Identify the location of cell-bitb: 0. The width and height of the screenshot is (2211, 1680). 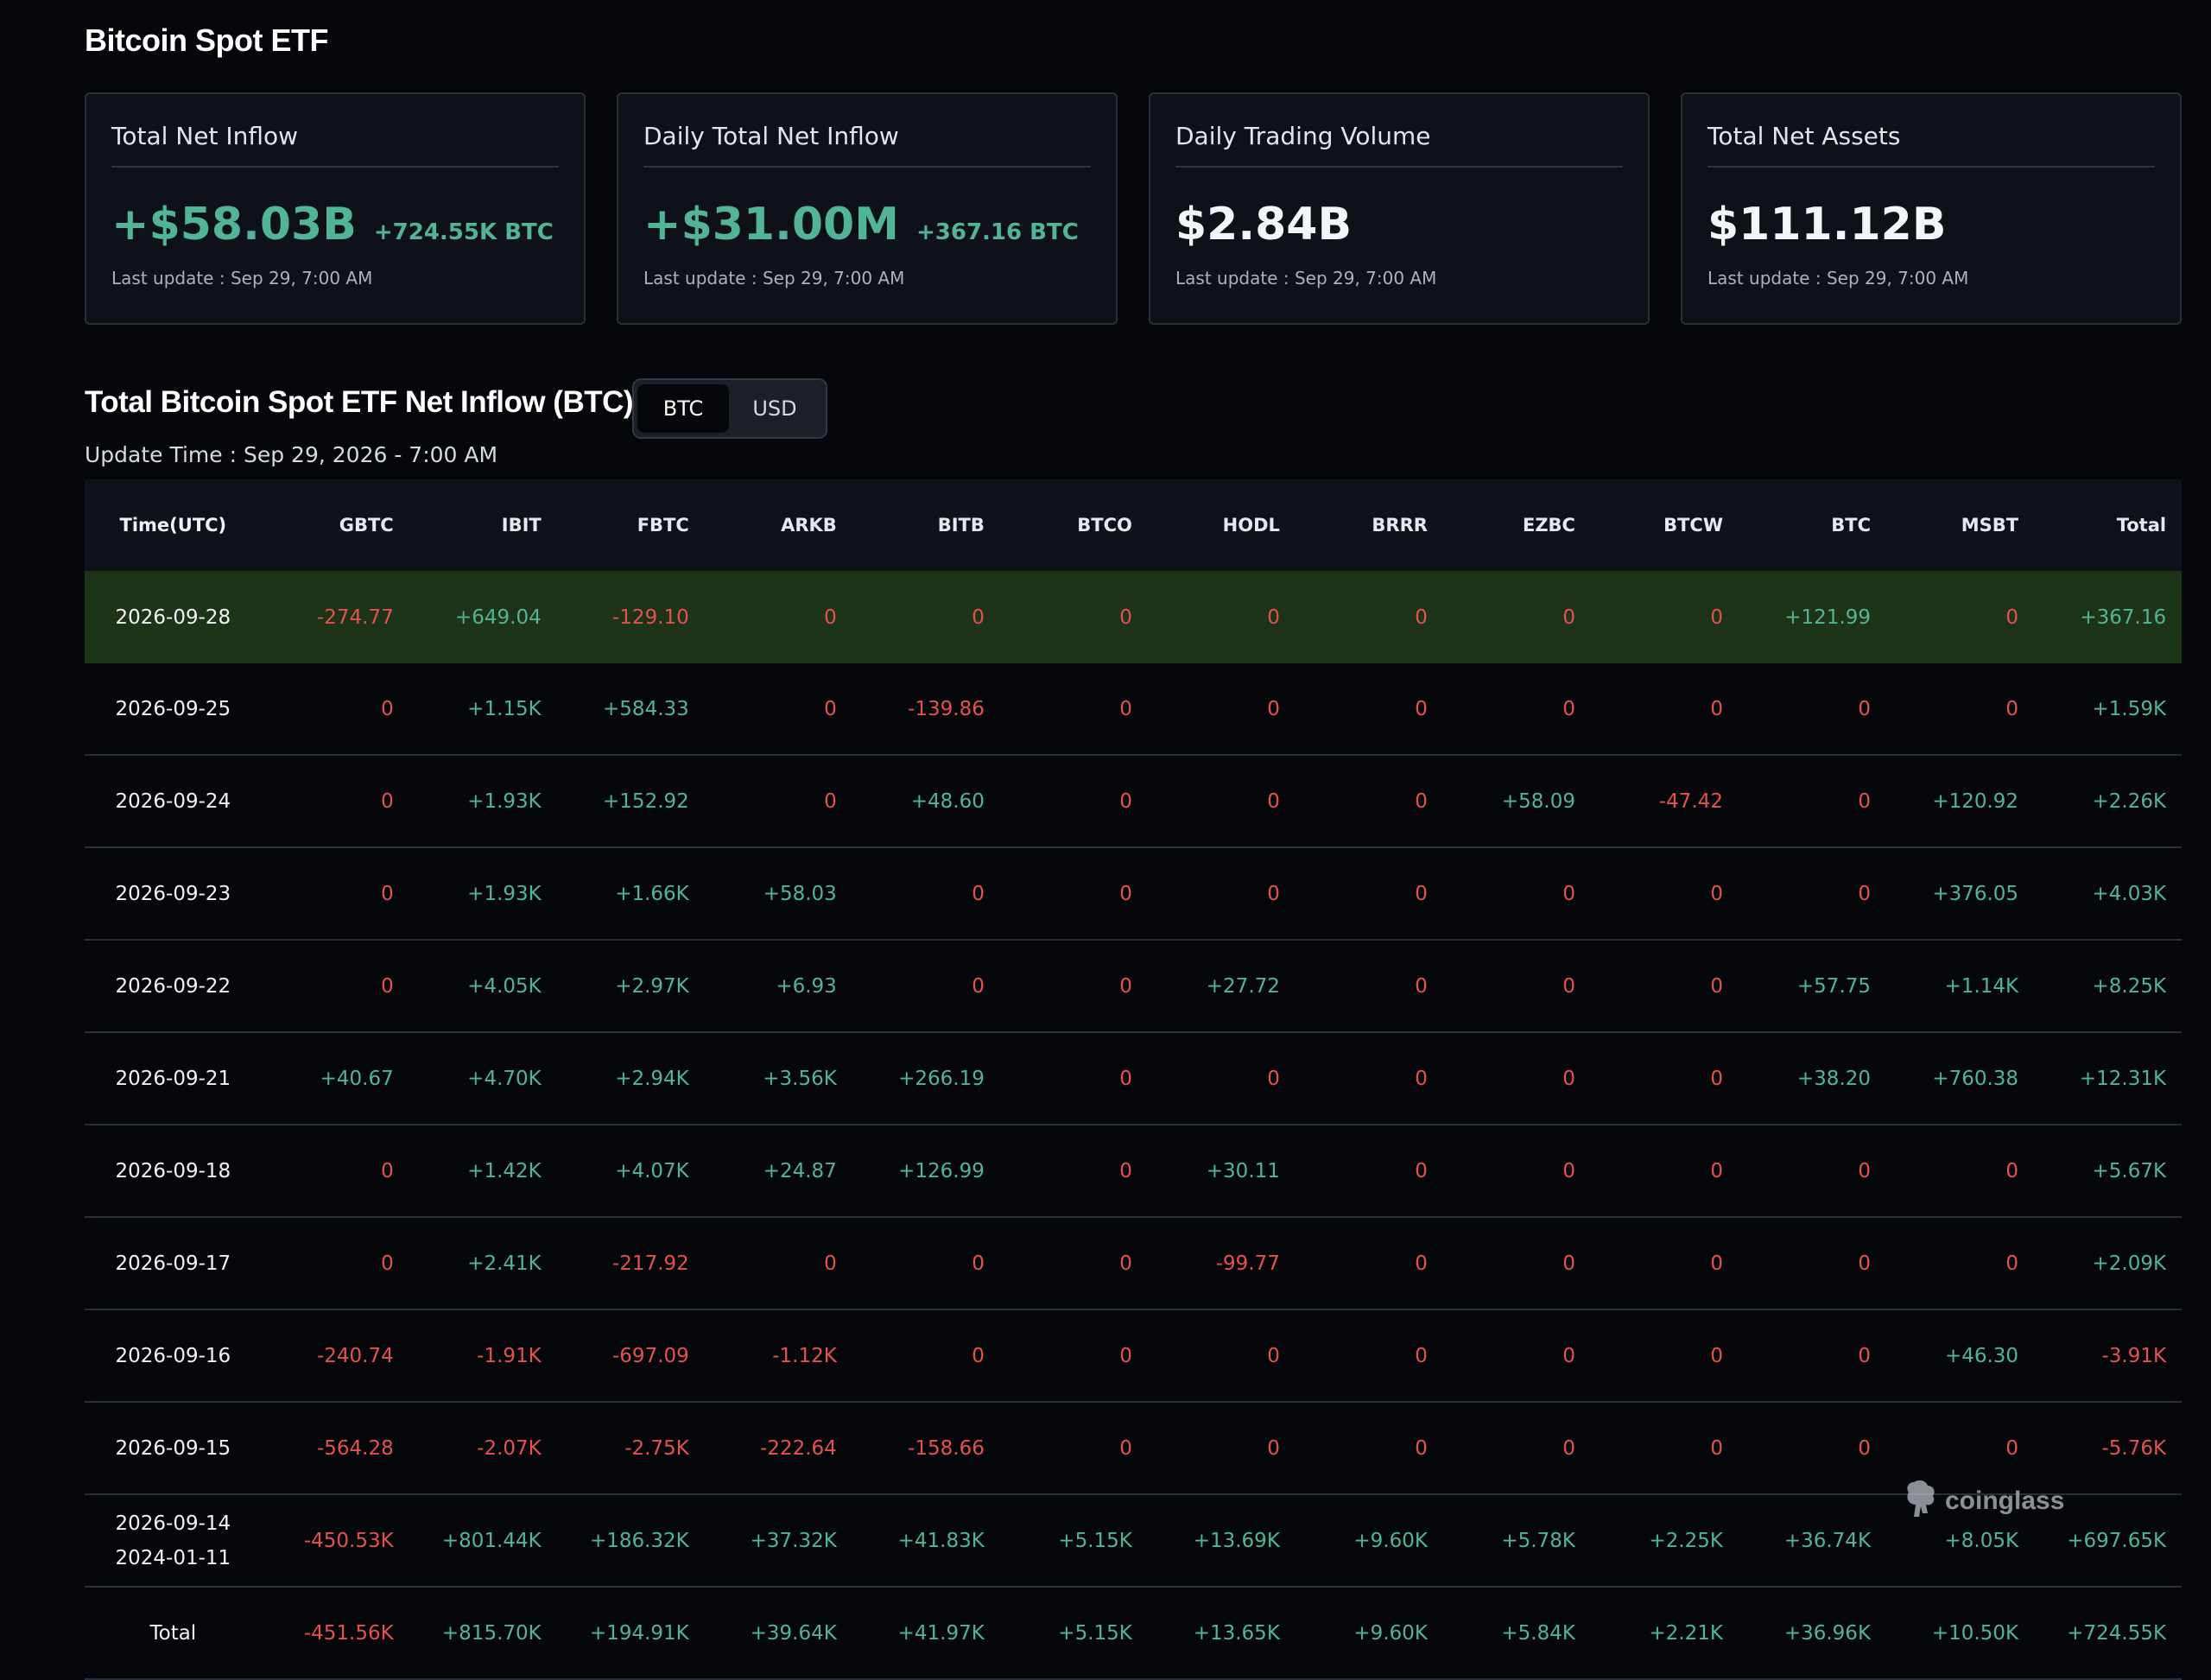
(979, 1263).